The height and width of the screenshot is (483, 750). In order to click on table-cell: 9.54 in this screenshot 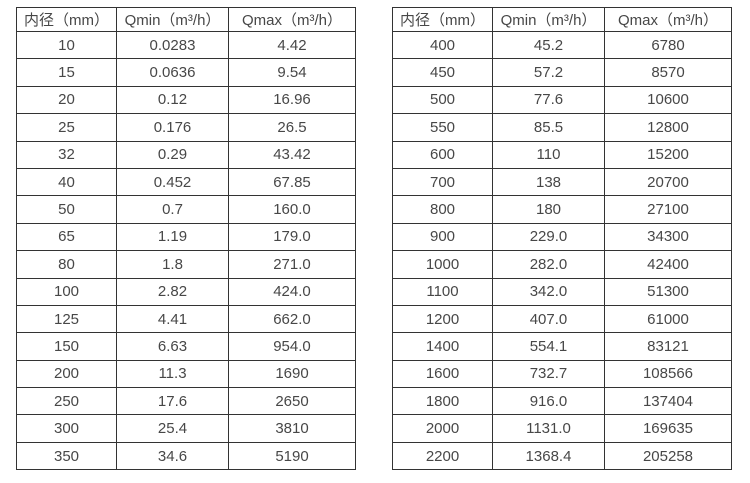, I will do `click(292, 72)`.